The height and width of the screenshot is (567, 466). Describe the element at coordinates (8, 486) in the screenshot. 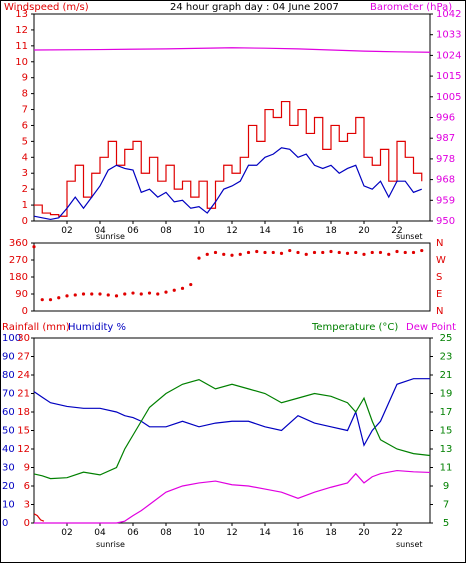

I see `humidity-tick-label: 20` at that location.